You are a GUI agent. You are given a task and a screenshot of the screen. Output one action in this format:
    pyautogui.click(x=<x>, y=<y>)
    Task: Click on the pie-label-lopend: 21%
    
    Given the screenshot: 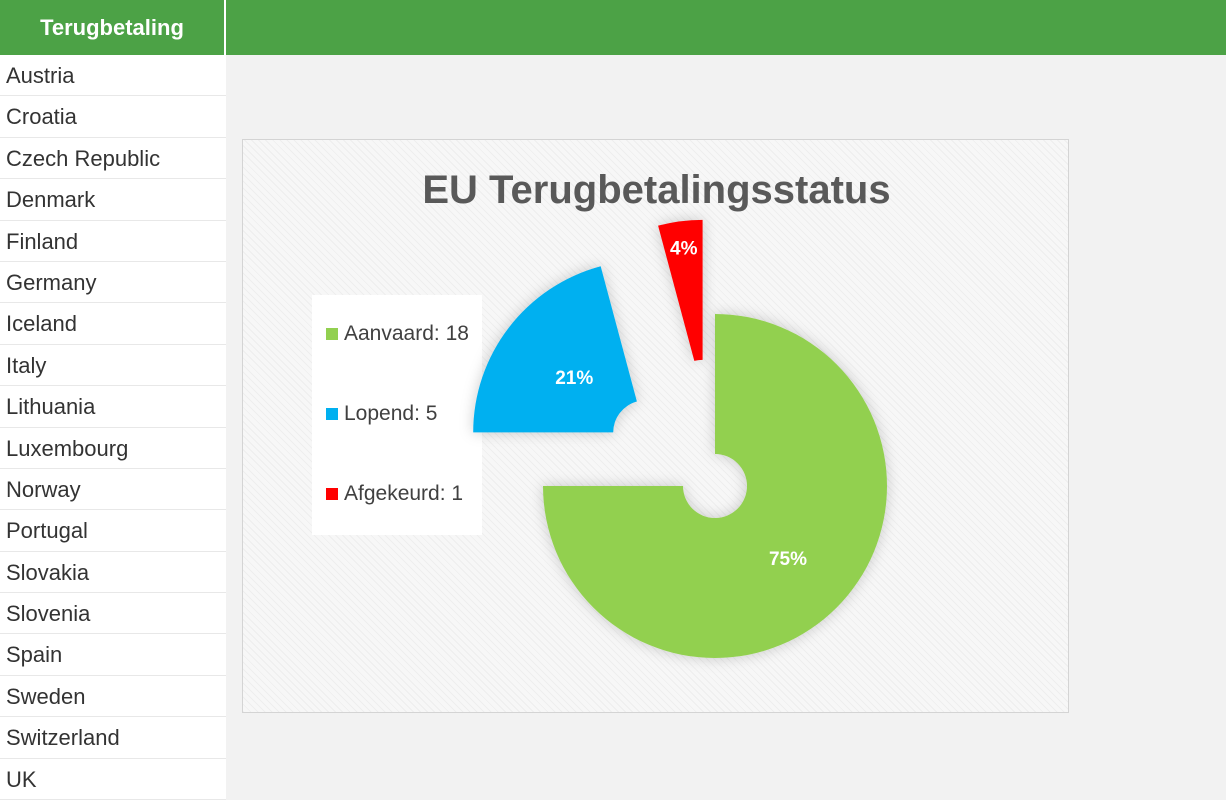 What is the action you would take?
    pyautogui.click(x=574, y=378)
    